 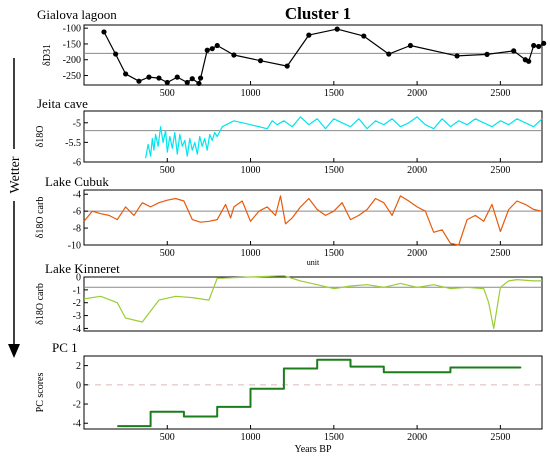 What do you see at coordinates (77, 290) in the screenshot?
I see `y-tick-label: -1` at bounding box center [77, 290].